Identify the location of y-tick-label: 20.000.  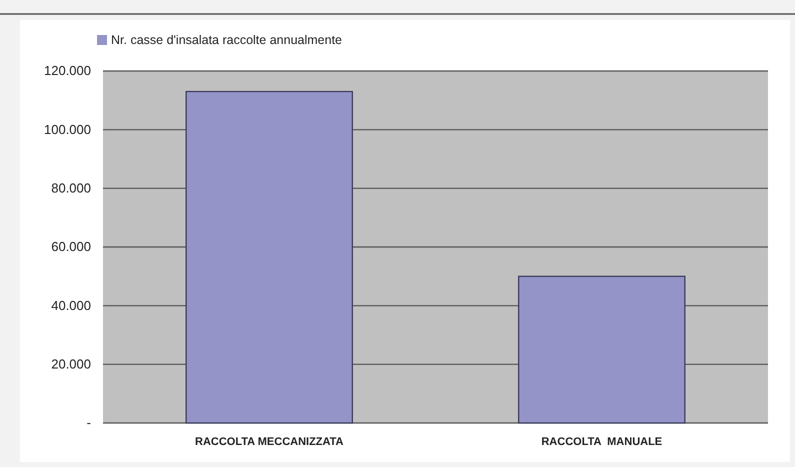
(71, 364).